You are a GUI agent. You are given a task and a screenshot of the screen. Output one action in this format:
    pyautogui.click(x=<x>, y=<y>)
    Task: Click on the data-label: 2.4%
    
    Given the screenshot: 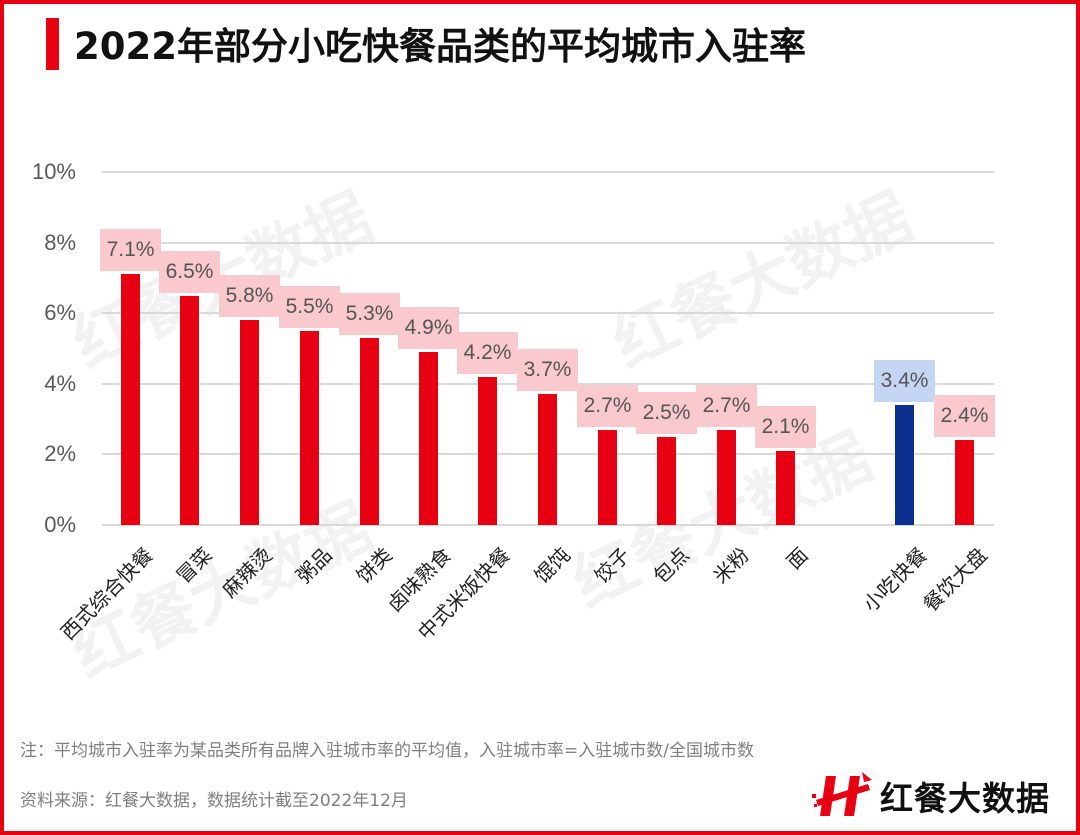 What is the action you would take?
    pyautogui.click(x=964, y=416)
    